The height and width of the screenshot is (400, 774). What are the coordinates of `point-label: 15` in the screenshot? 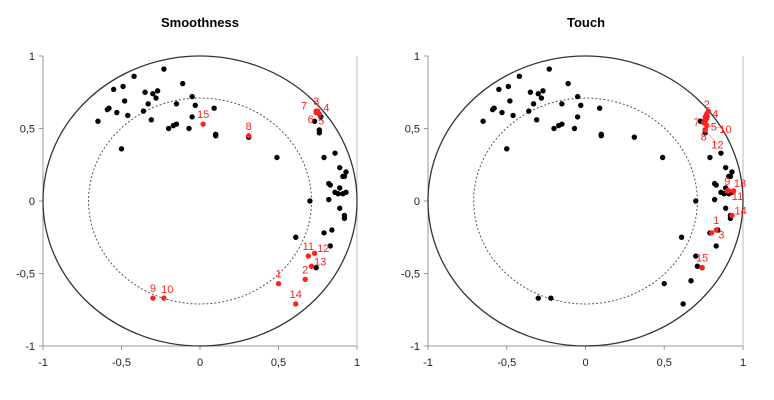 It's located at (702, 259).